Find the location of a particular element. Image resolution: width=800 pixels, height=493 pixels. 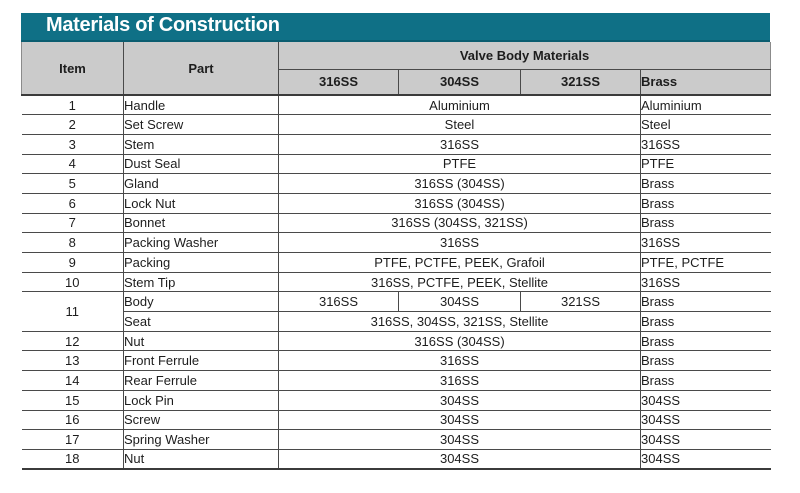

material-cell: Aluminium is located at coordinates (459, 104).